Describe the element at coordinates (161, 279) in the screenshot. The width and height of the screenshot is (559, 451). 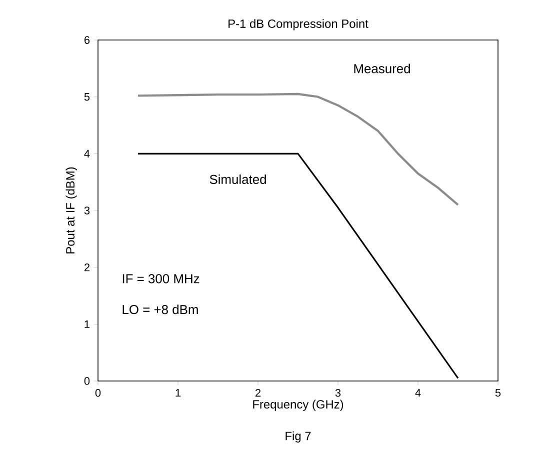
I see `annotation: IF = 300 MHz` at that location.